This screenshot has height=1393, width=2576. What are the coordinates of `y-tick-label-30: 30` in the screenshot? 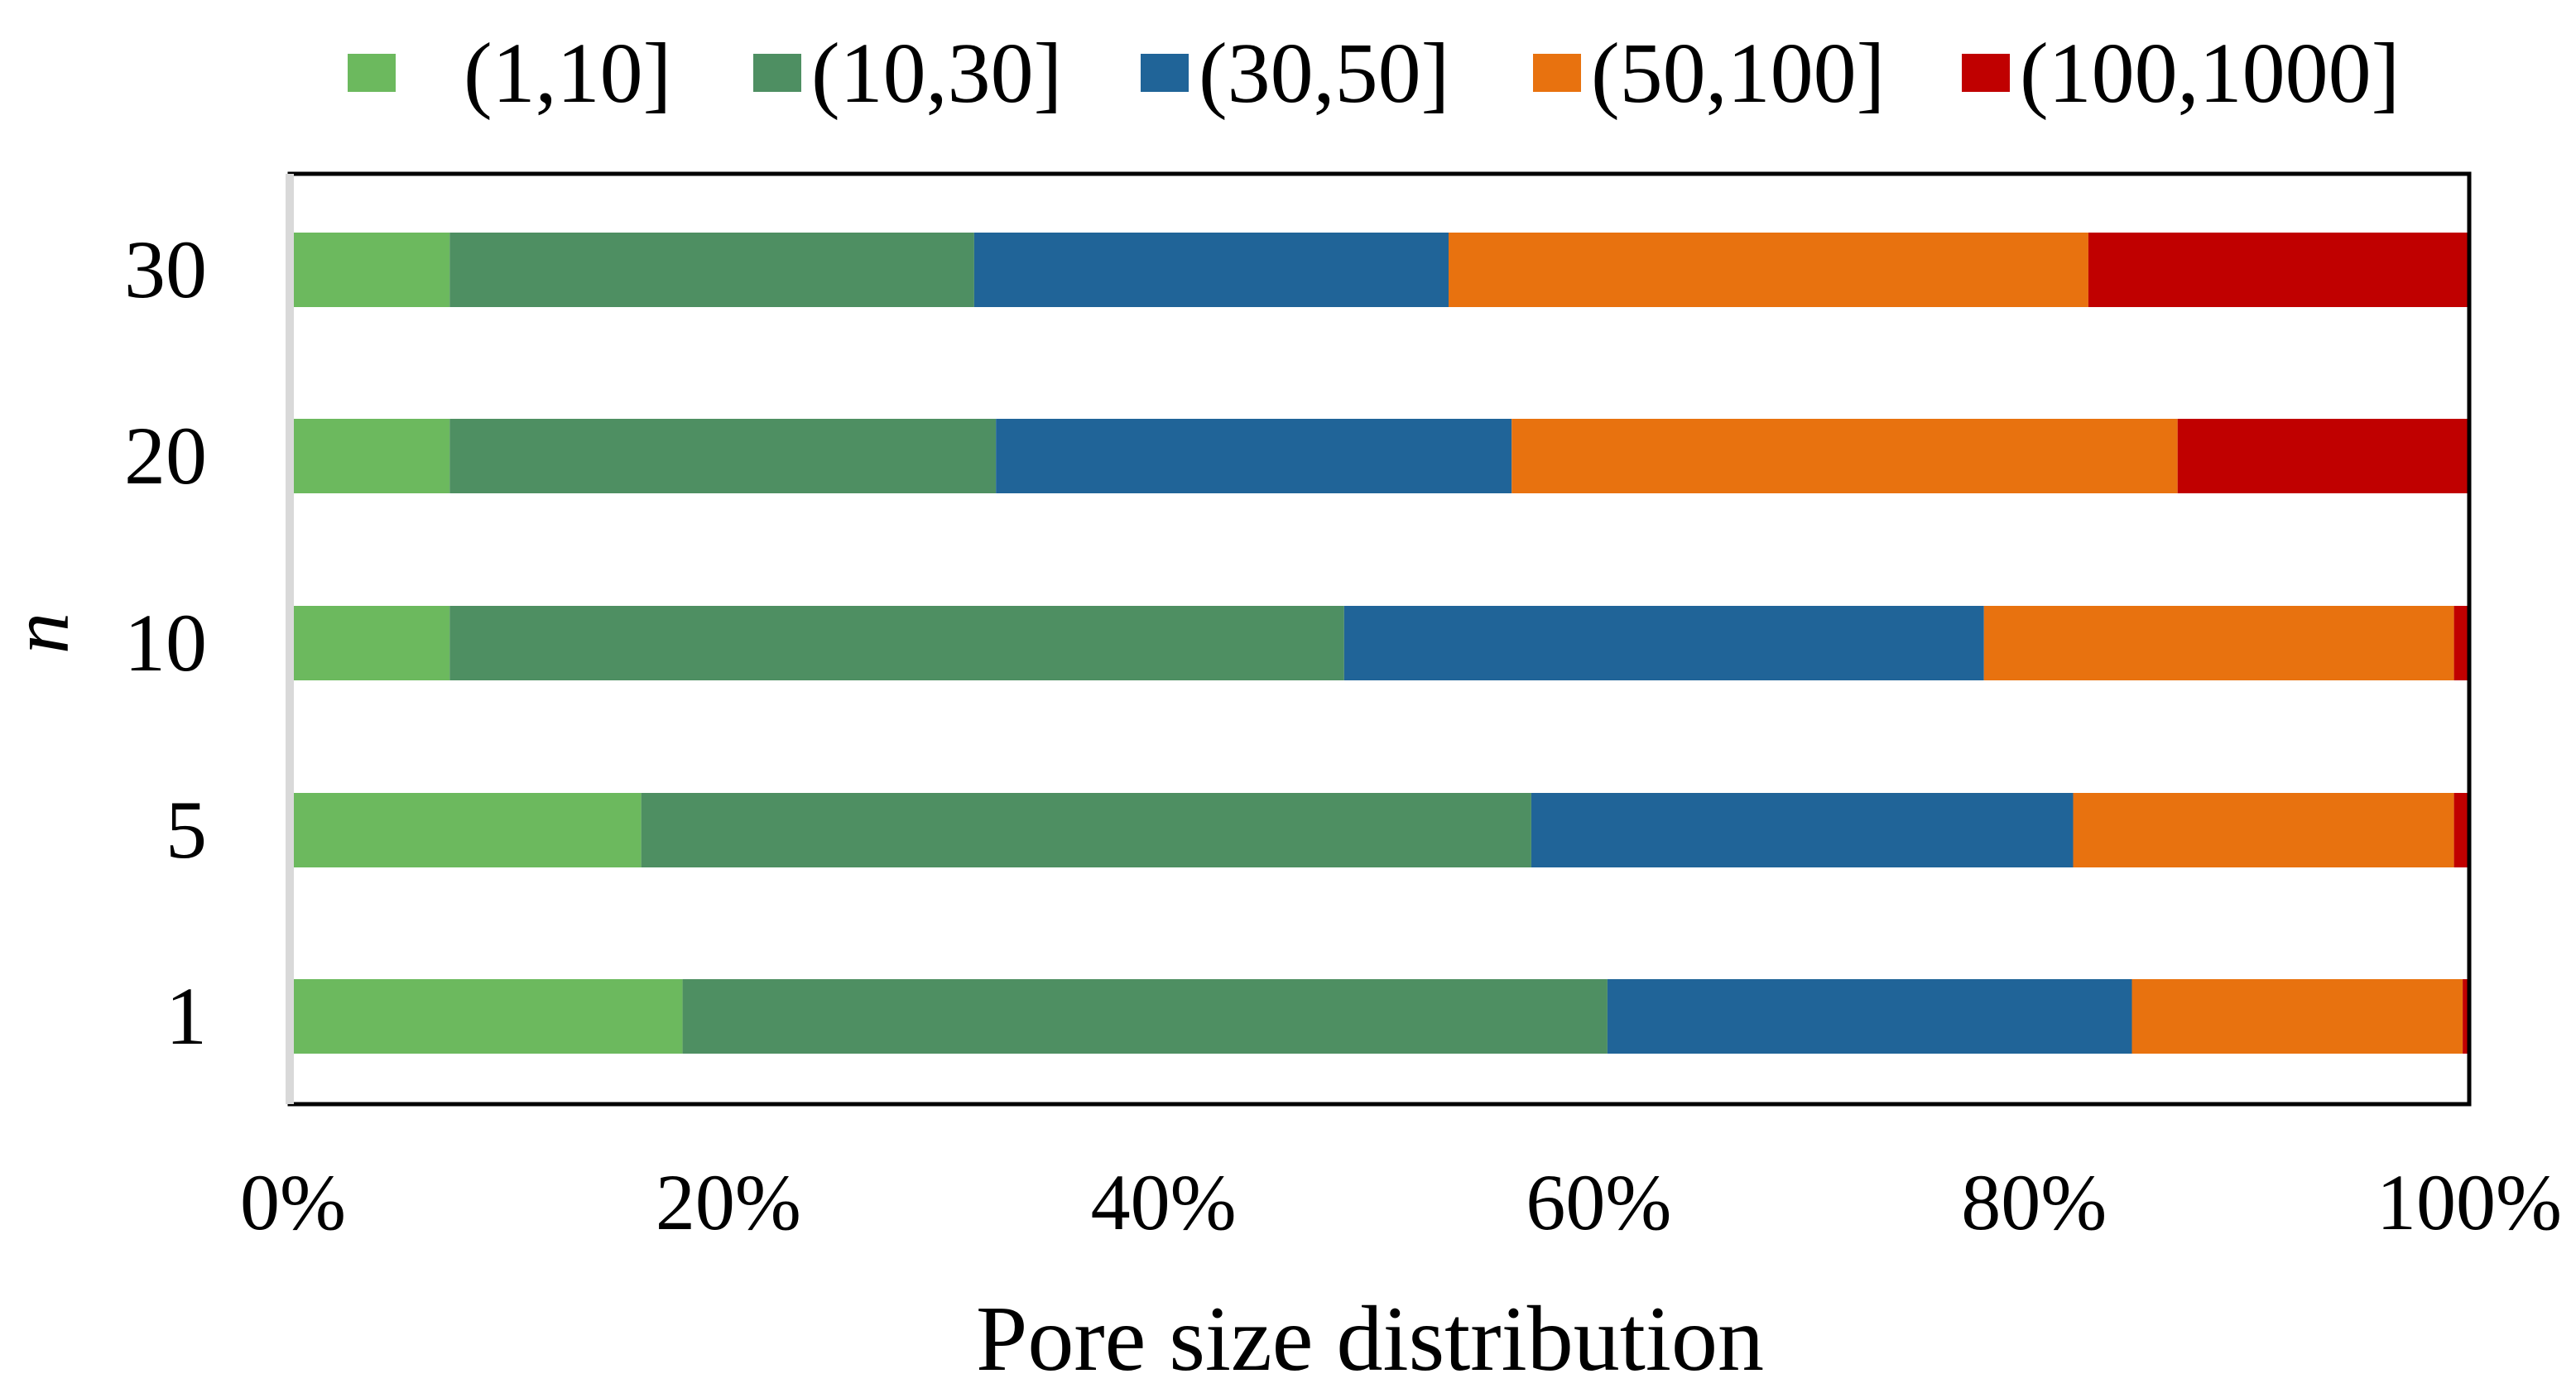 It's located at (165, 269).